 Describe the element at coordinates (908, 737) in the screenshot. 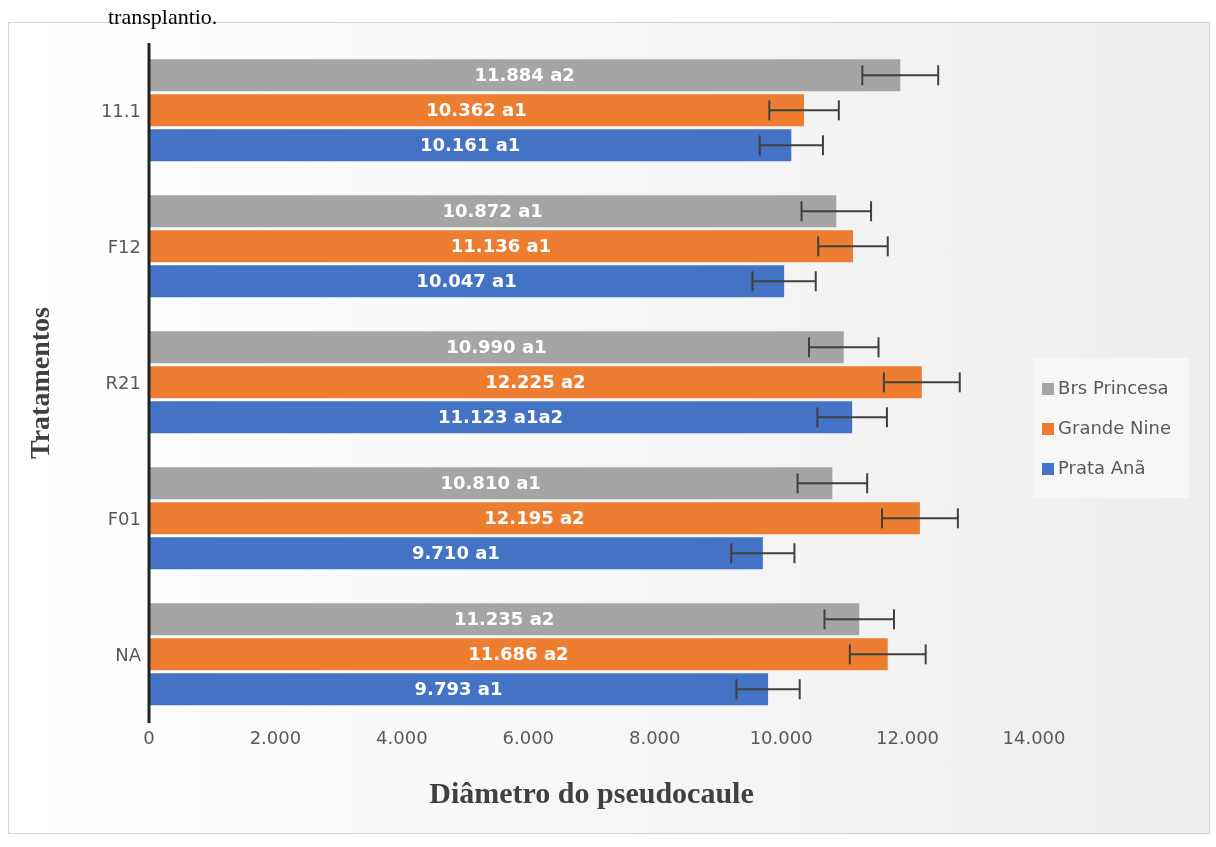

I see `x-tick-label: 12.000` at that location.